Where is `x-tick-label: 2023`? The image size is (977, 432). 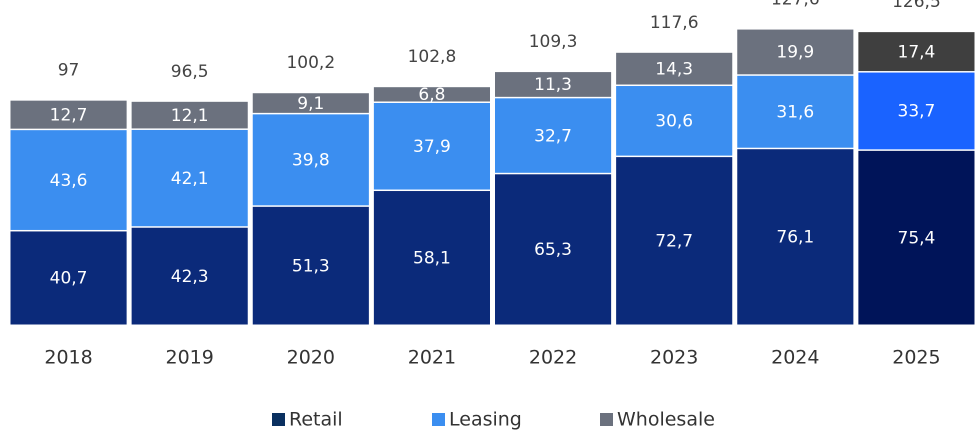
x-tick-label: 2023 is located at coordinates (674, 358).